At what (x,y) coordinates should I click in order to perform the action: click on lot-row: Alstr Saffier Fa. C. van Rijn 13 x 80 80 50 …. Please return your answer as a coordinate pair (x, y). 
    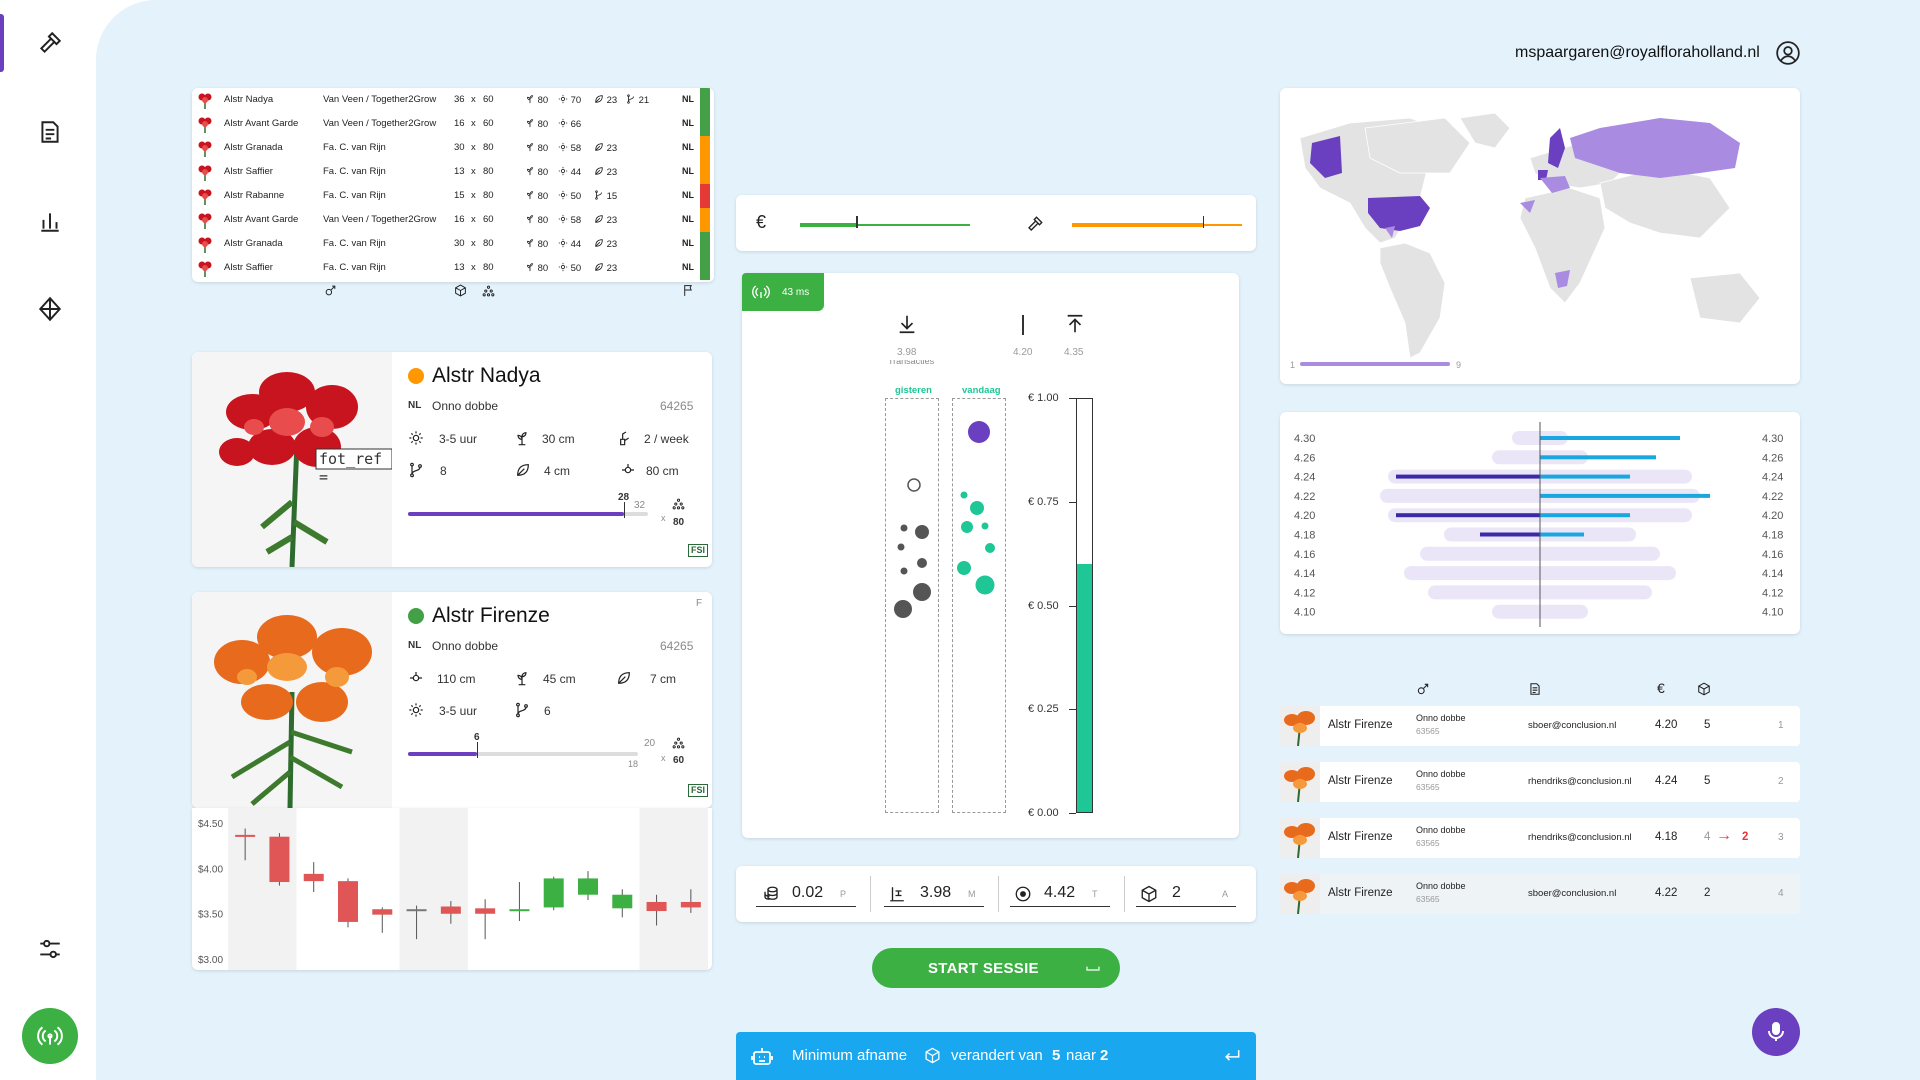
    Looking at the image, I should click on (452, 268).